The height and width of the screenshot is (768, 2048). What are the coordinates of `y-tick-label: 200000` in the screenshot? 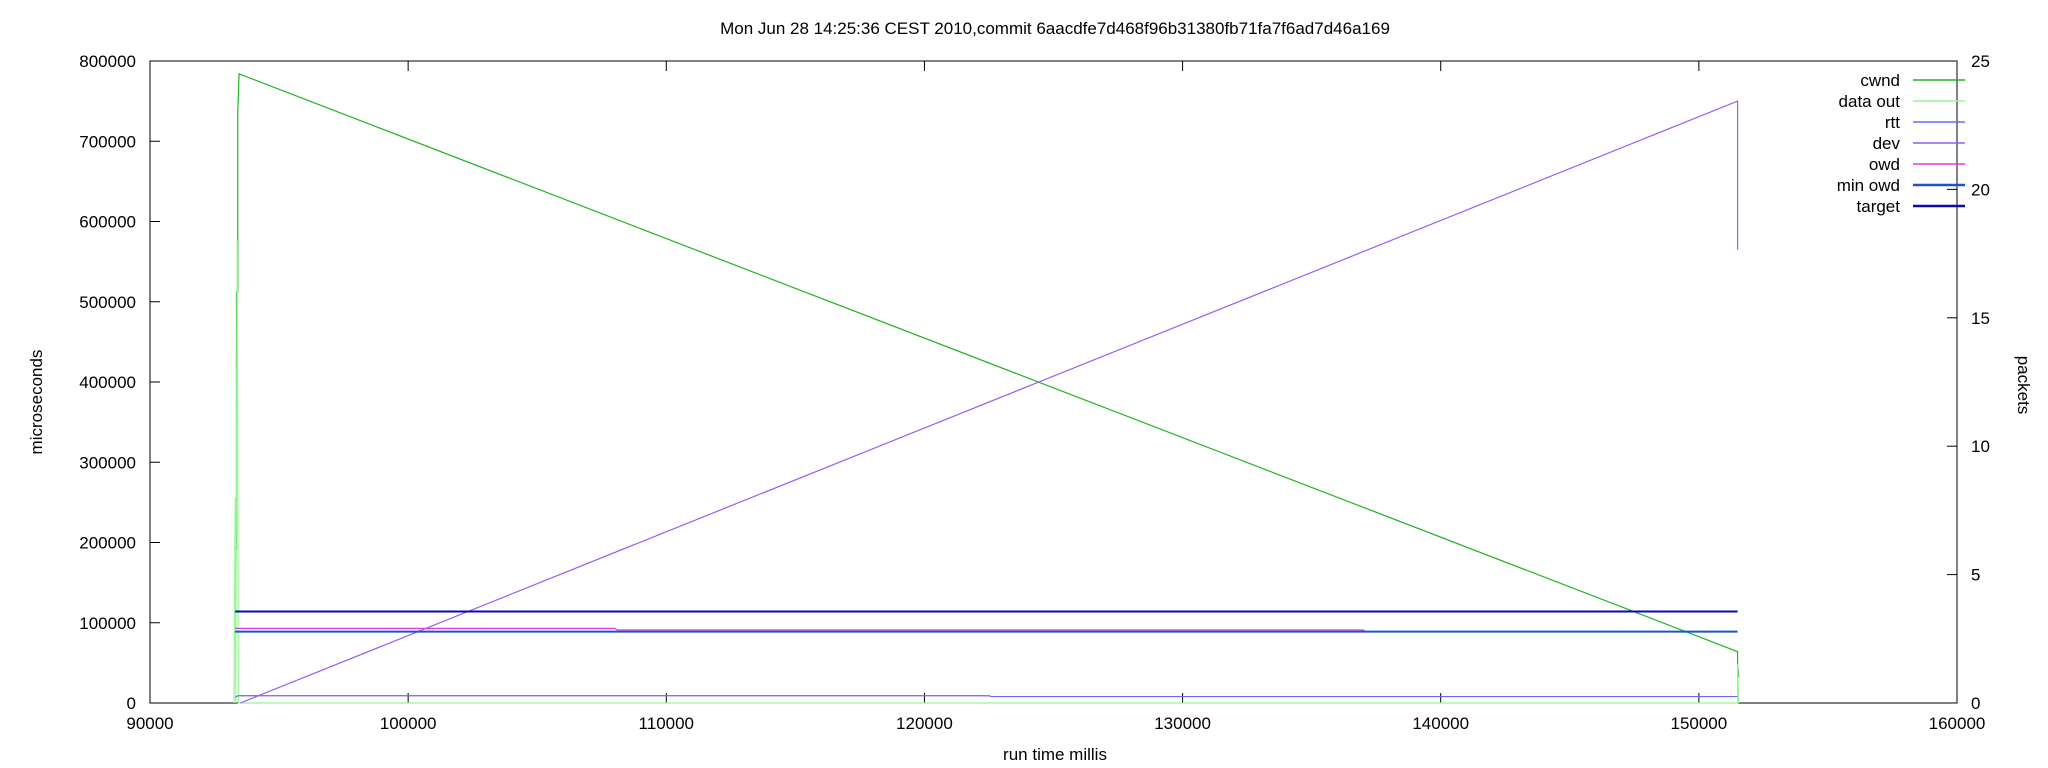 It's located at (107, 543).